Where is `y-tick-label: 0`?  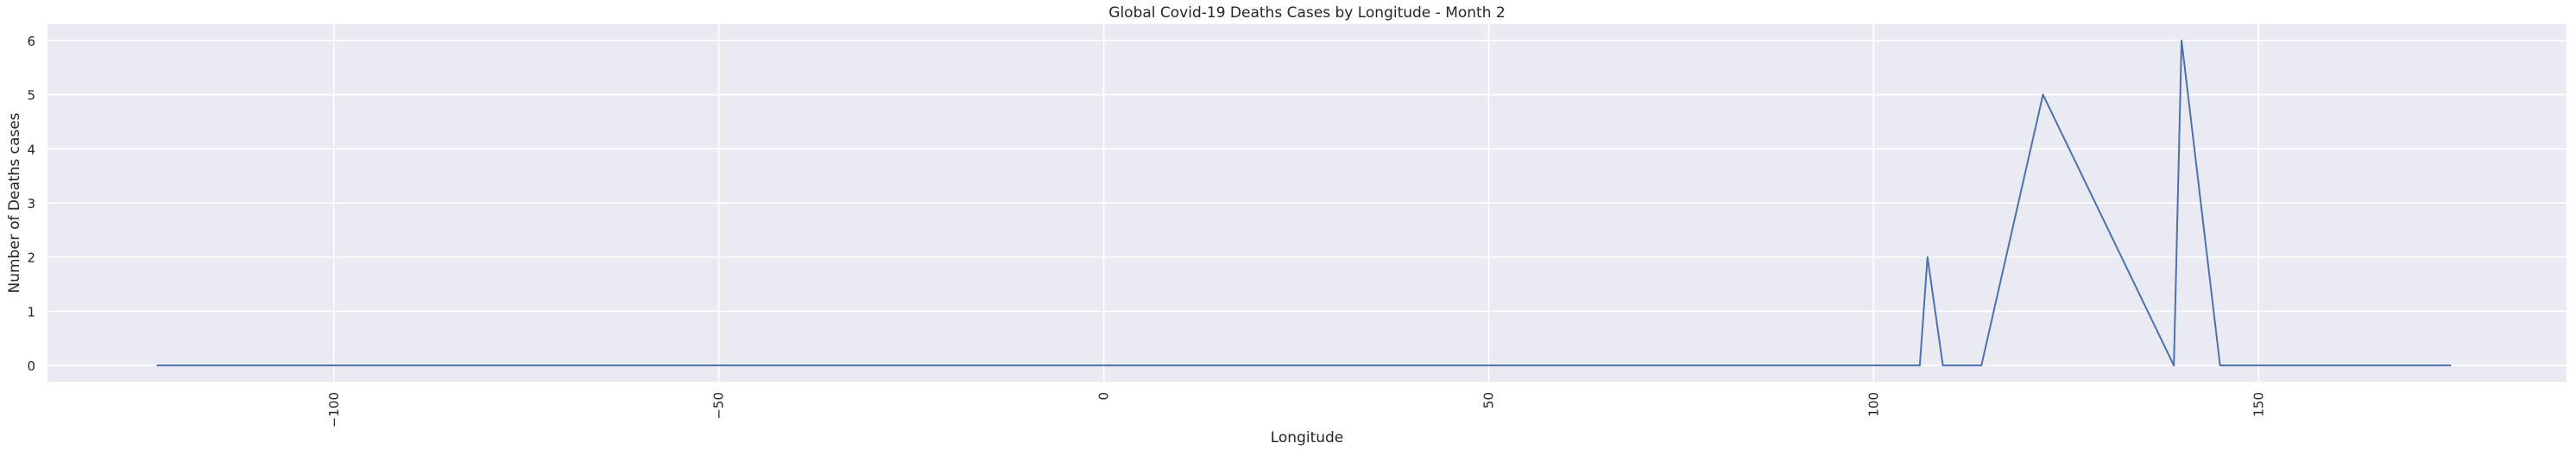 y-tick-label: 0 is located at coordinates (31, 366).